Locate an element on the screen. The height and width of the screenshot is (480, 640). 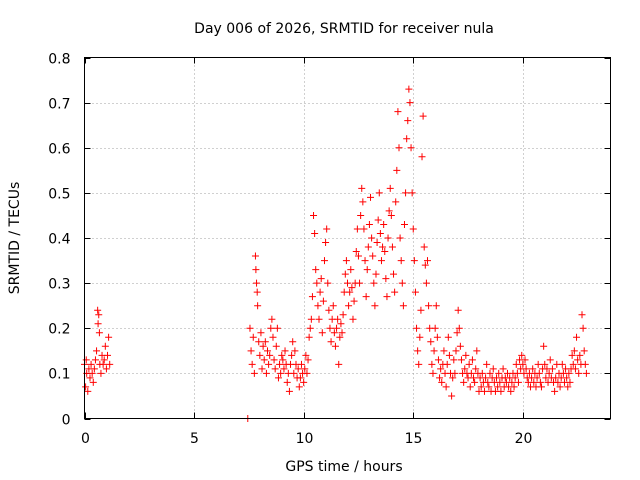
x-tick-label: 15 is located at coordinates (414, 439).